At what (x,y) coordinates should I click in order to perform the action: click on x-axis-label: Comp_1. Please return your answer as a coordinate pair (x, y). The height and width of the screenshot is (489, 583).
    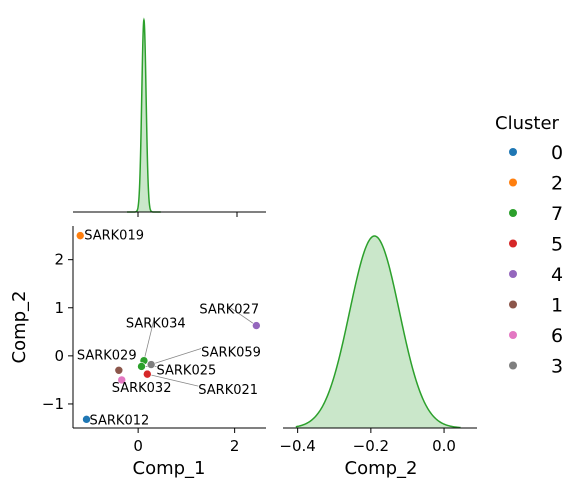
    Looking at the image, I should click on (169, 468).